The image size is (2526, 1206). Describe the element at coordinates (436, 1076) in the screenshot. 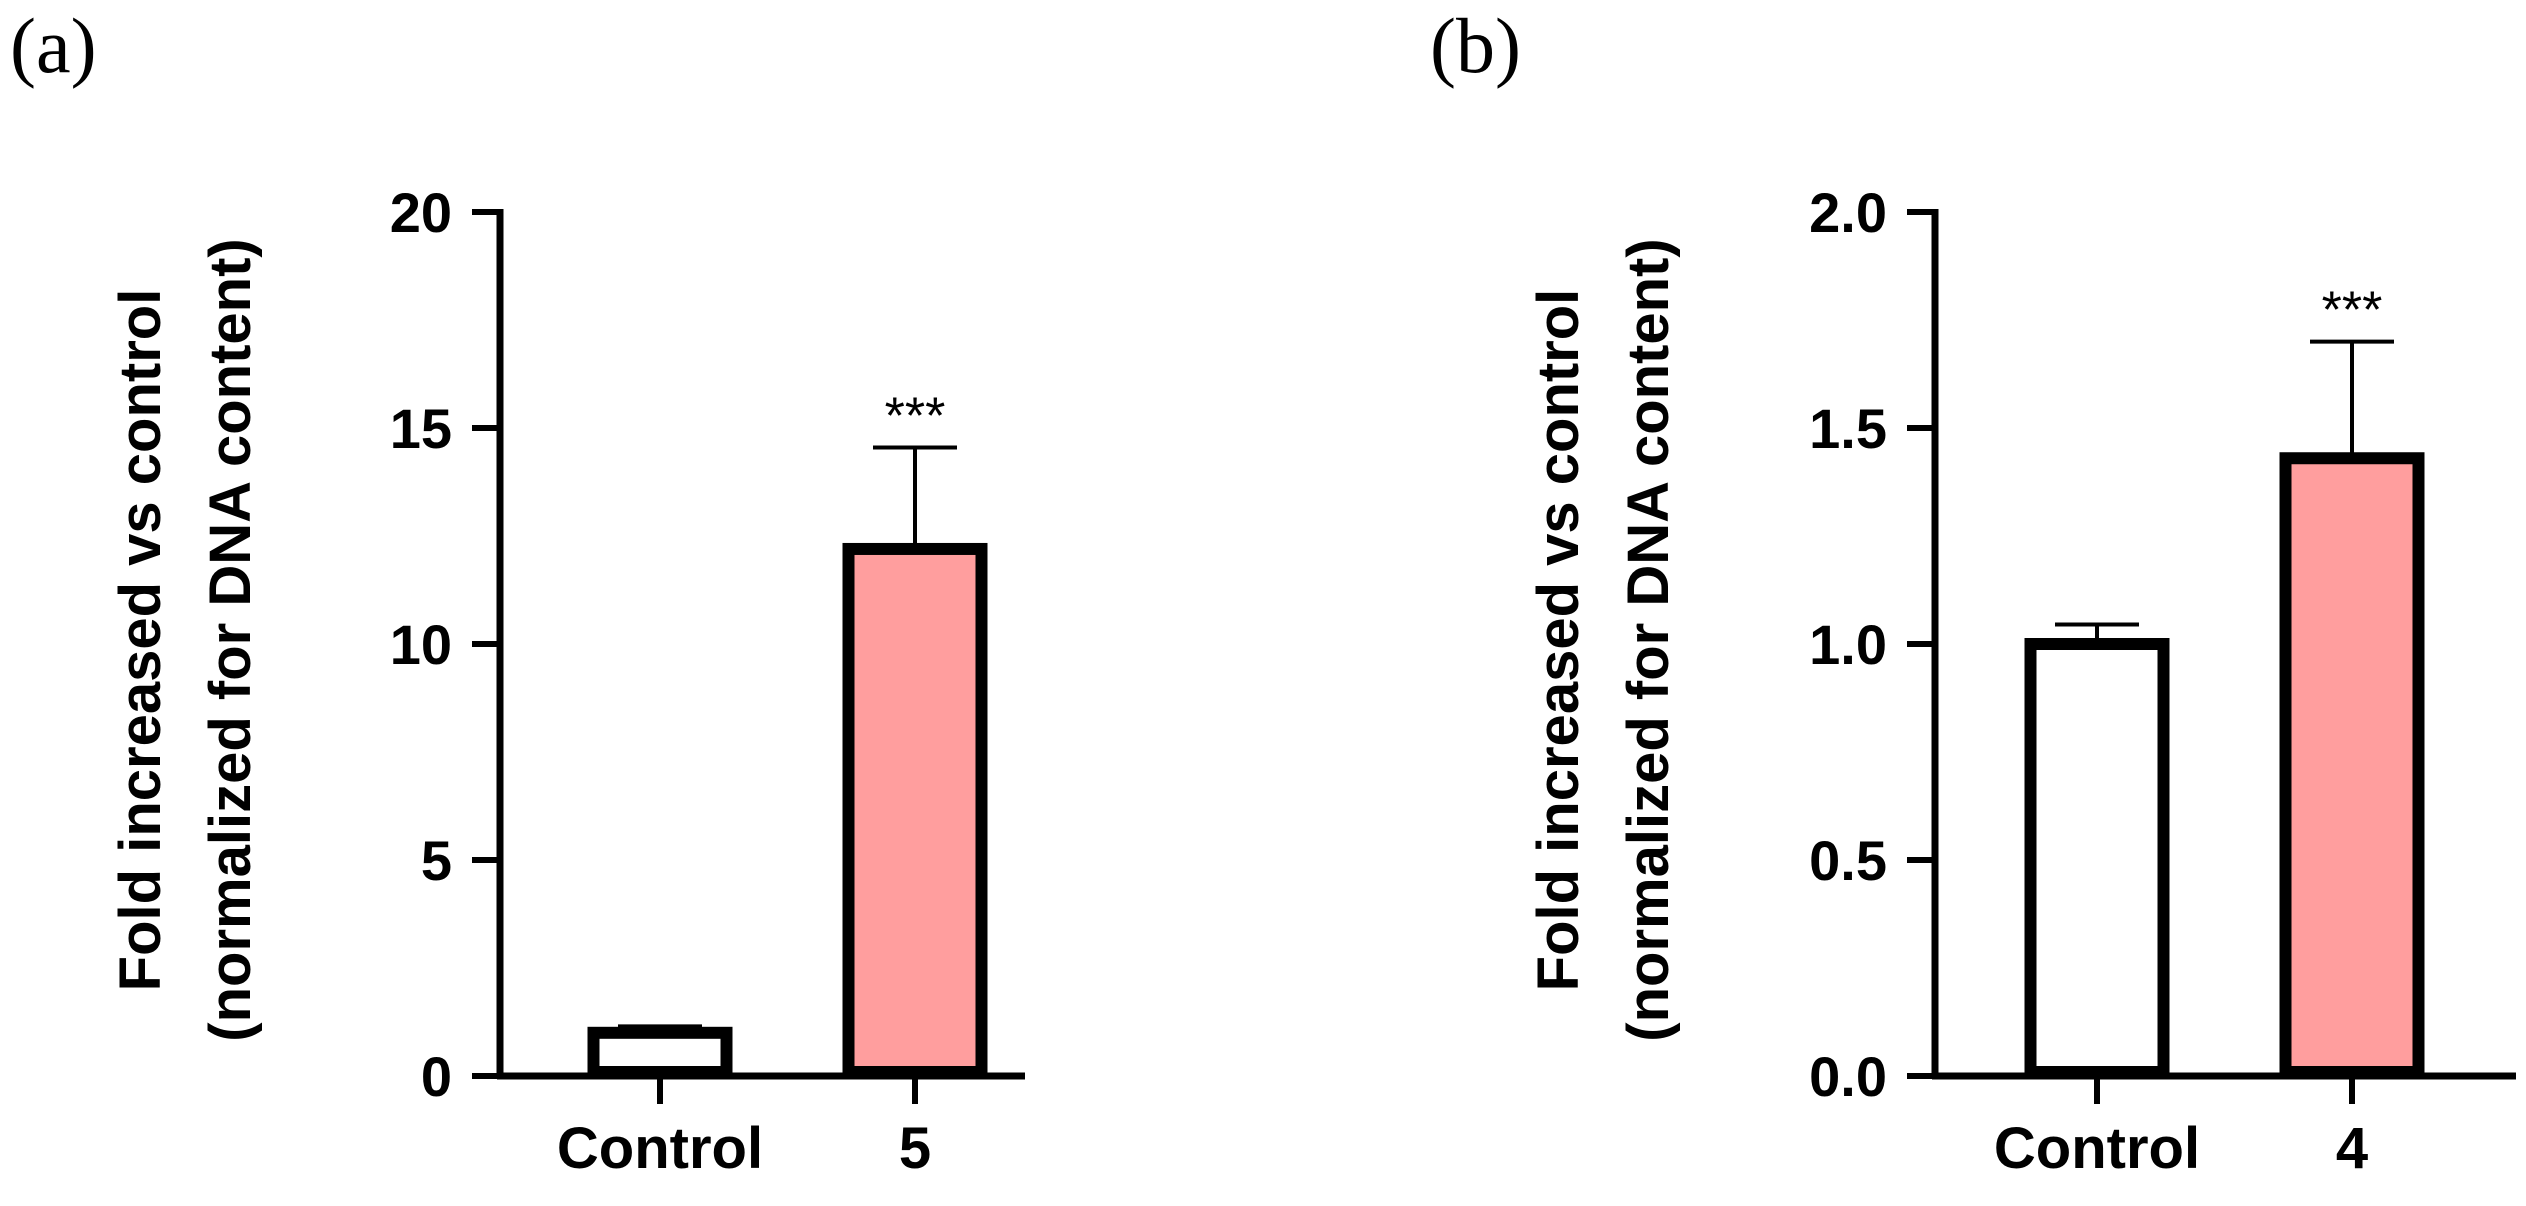

I see `panel-a-y-tick-label: 0` at that location.